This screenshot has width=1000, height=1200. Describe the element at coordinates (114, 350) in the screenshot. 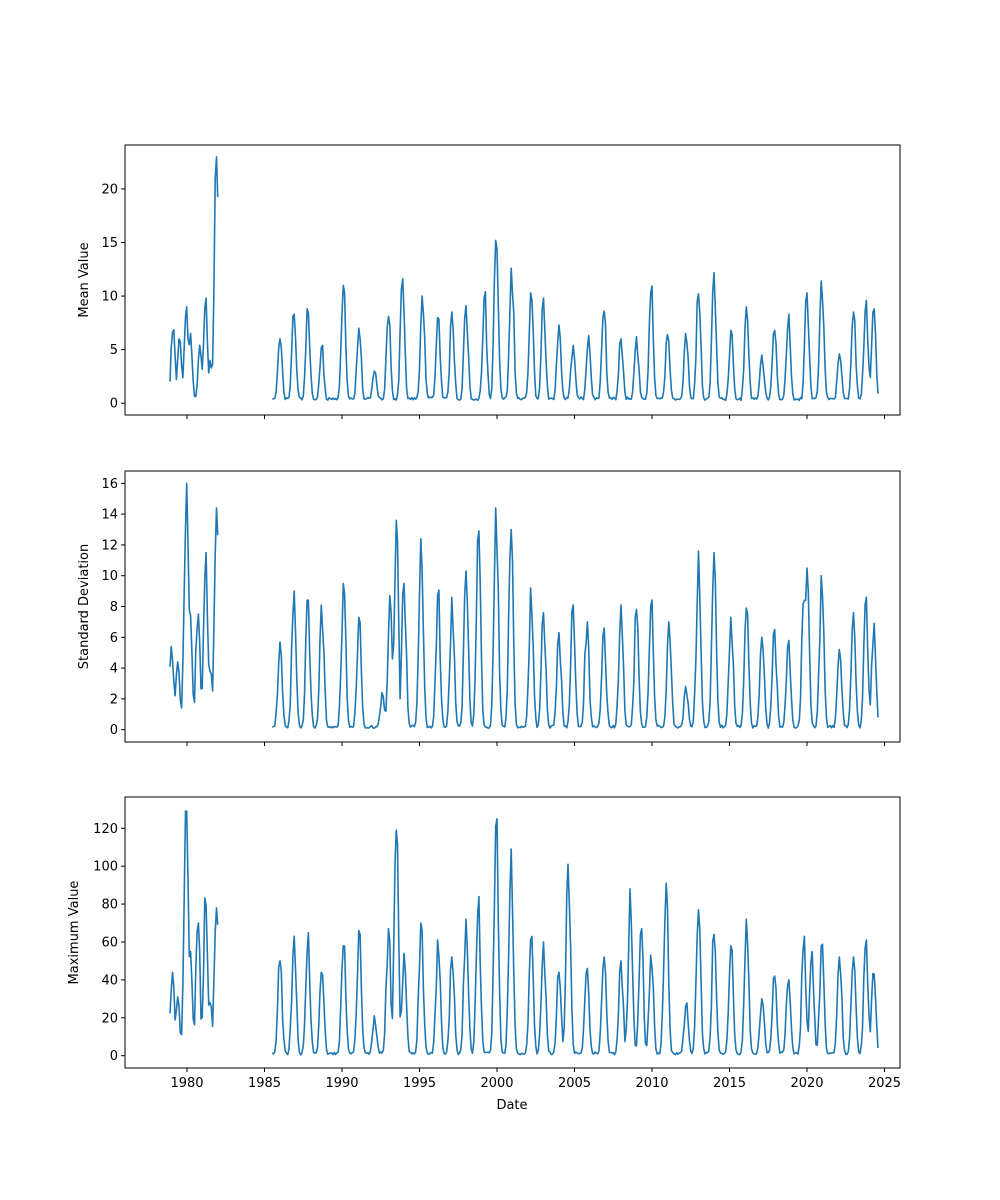

I see `y-tick-label: 5` at that location.